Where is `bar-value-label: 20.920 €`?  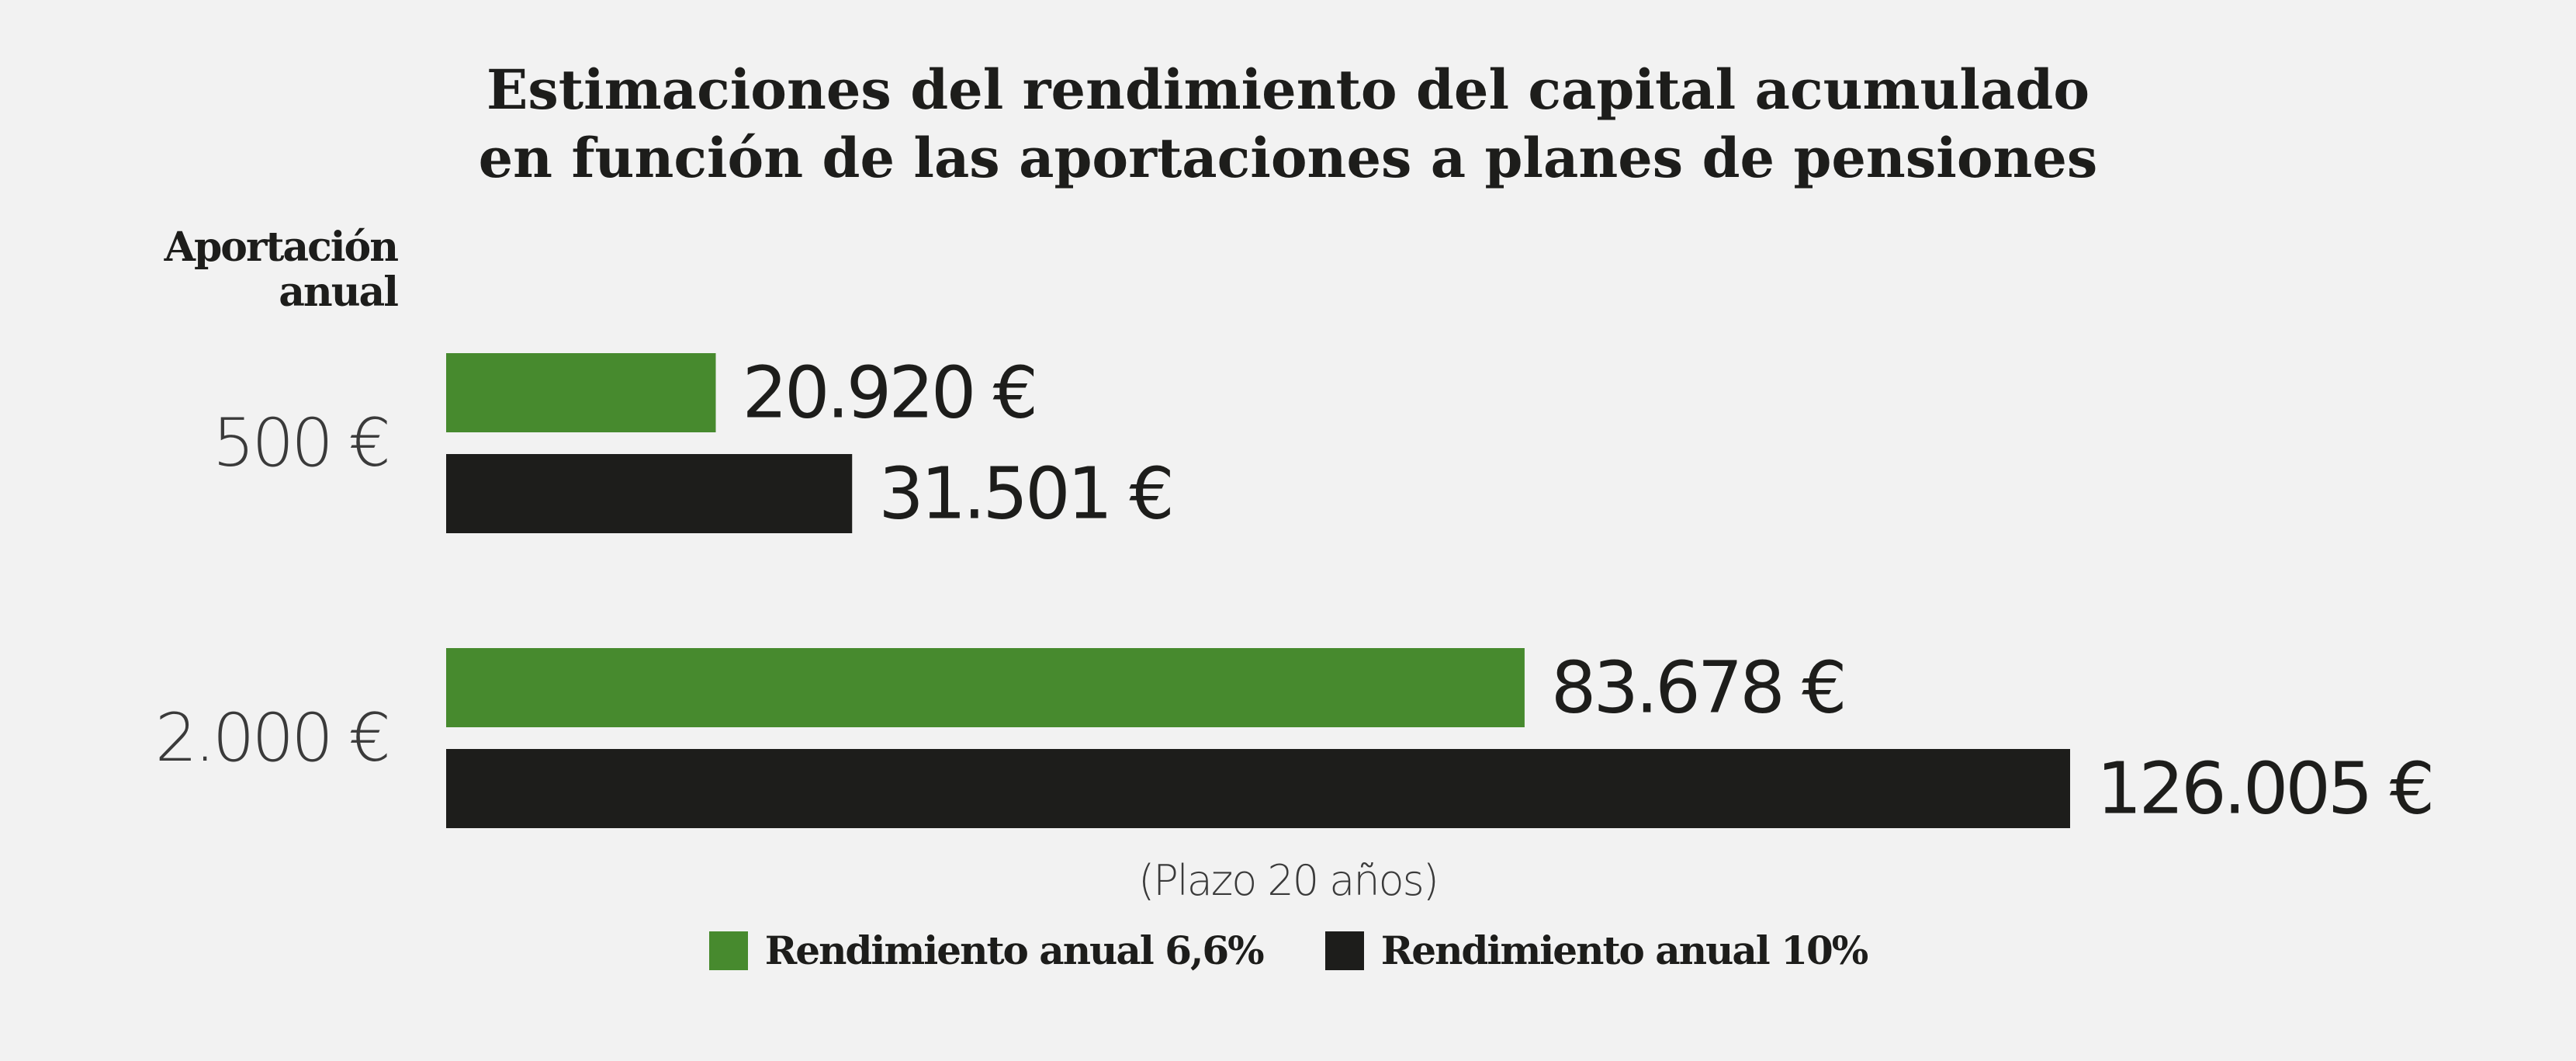
bar-value-label: 20.920 € is located at coordinates (888, 393).